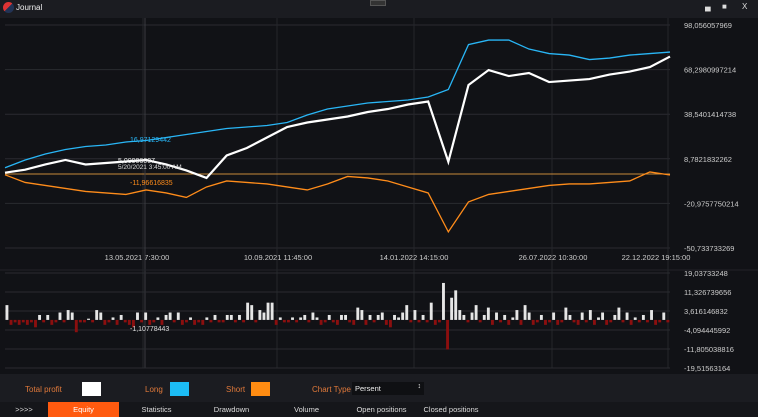 This screenshot has height=417, width=758. I want to click on close-button: X, so click(745, 6).